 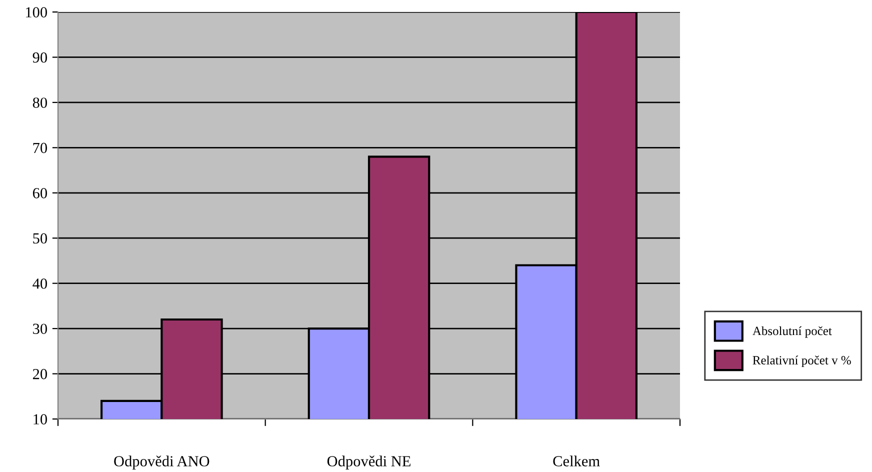 I want to click on y-tick-label: 20, so click(x=39, y=374).